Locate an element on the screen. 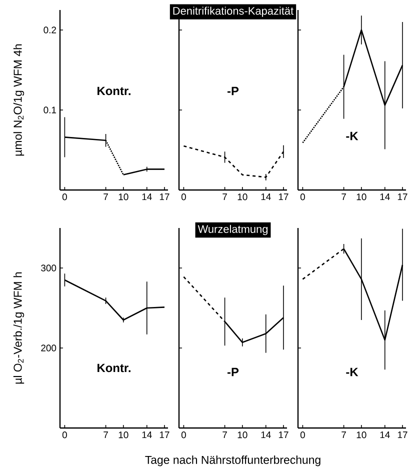 This screenshot has height=474, width=409. y-tick-label: 0.2 is located at coordinates (50, 30).